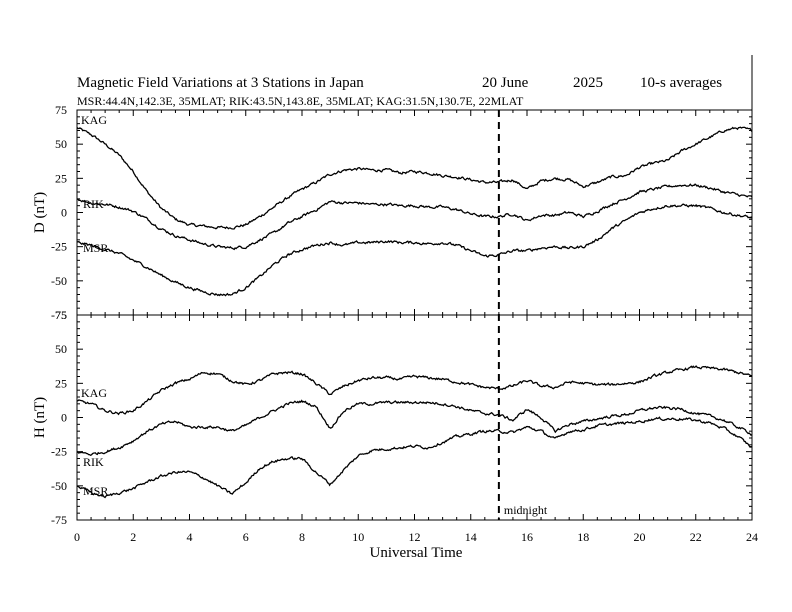 The width and height of the screenshot is (792, 612). Describe the element at coordinates (416, 553) in the screenshot. I see `x-axis-title: Universal Time` at that location.